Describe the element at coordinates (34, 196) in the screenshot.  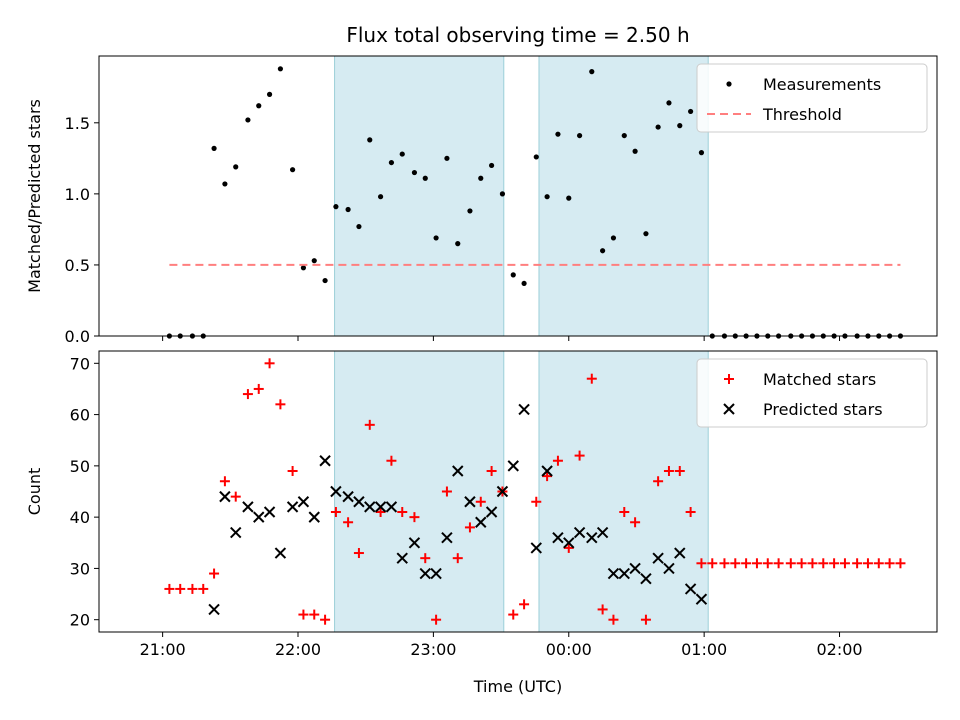
I see `y-axis-label: Matched/Predicted stars` at that location.